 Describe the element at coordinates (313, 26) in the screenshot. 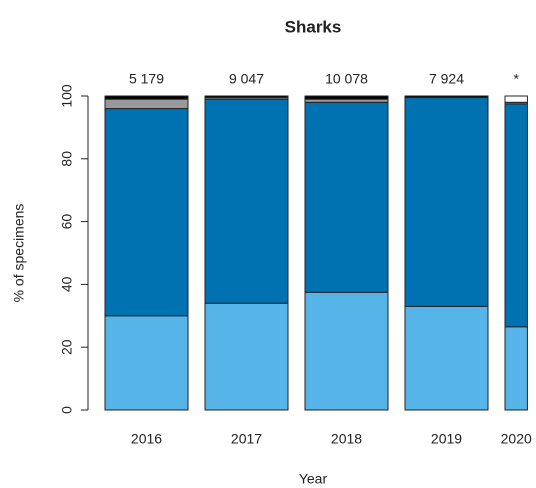

I see `chart-title: Sharks` at that location.